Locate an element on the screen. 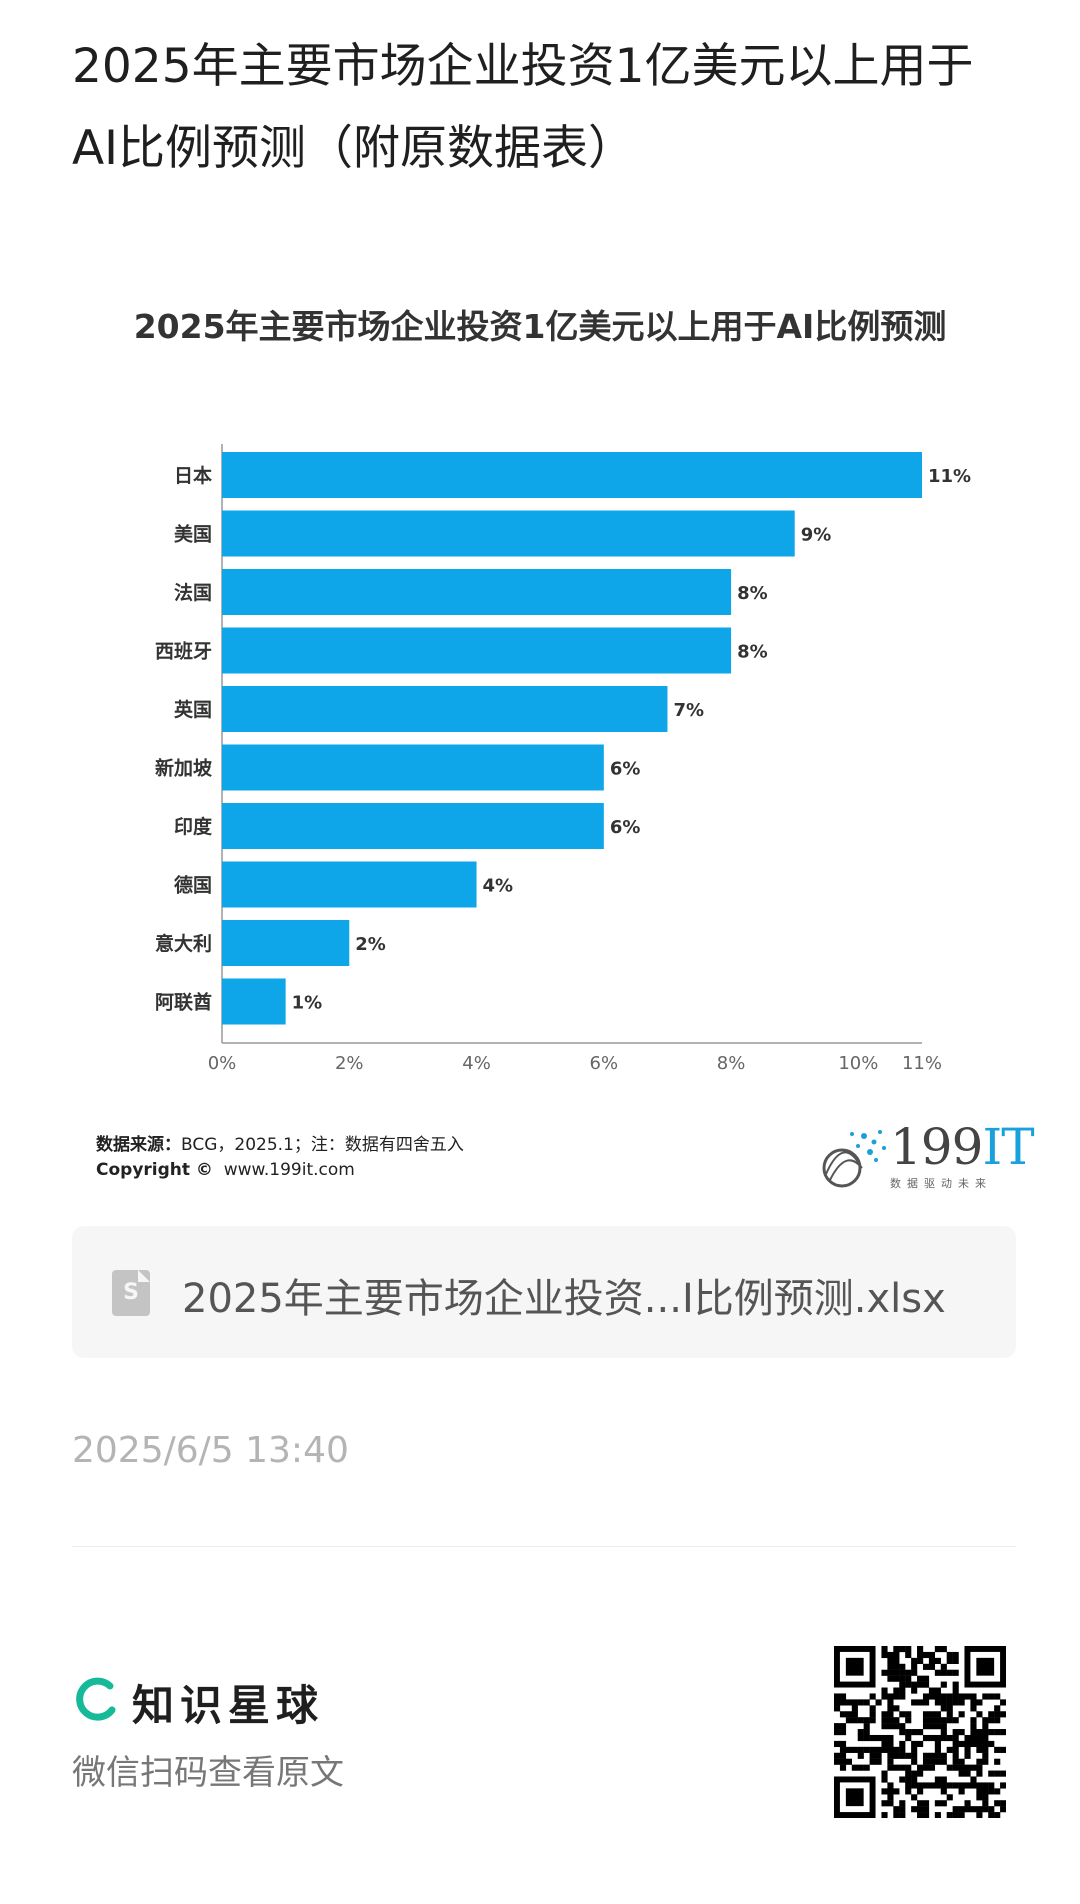 The width and height of the screenshot is (1080, 1904). chart-copyright: Copyright © www.199it.com is located at coordinates (225, 1170).